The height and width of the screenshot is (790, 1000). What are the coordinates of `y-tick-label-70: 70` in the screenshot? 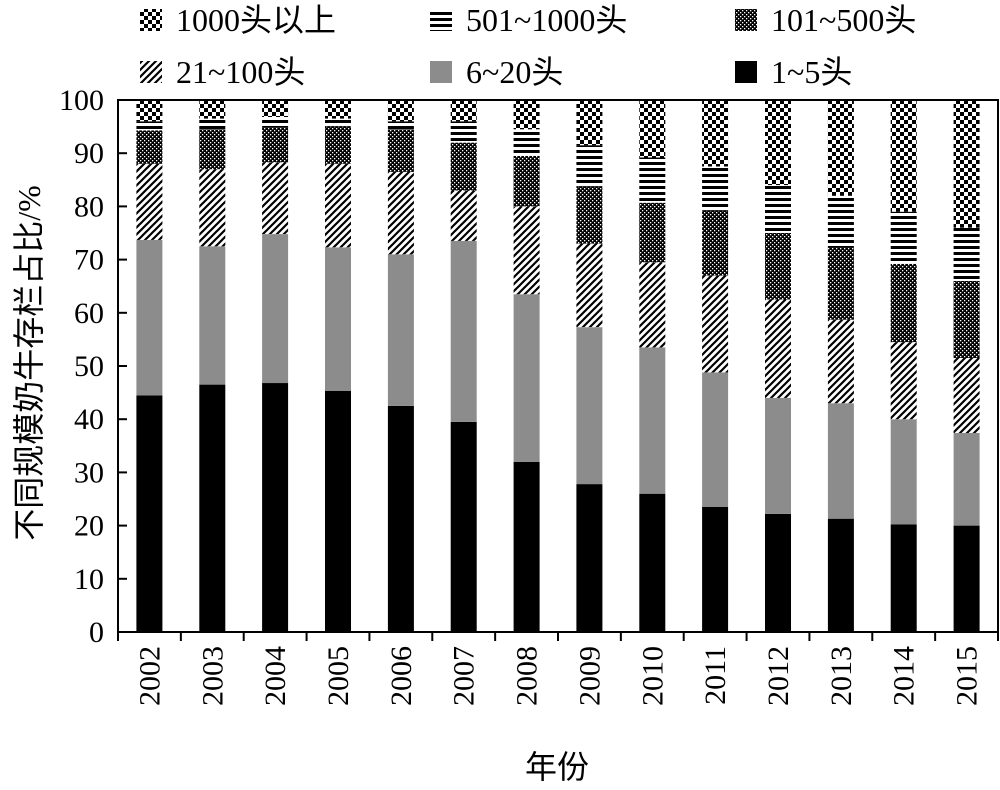 It's located at (89, 260).